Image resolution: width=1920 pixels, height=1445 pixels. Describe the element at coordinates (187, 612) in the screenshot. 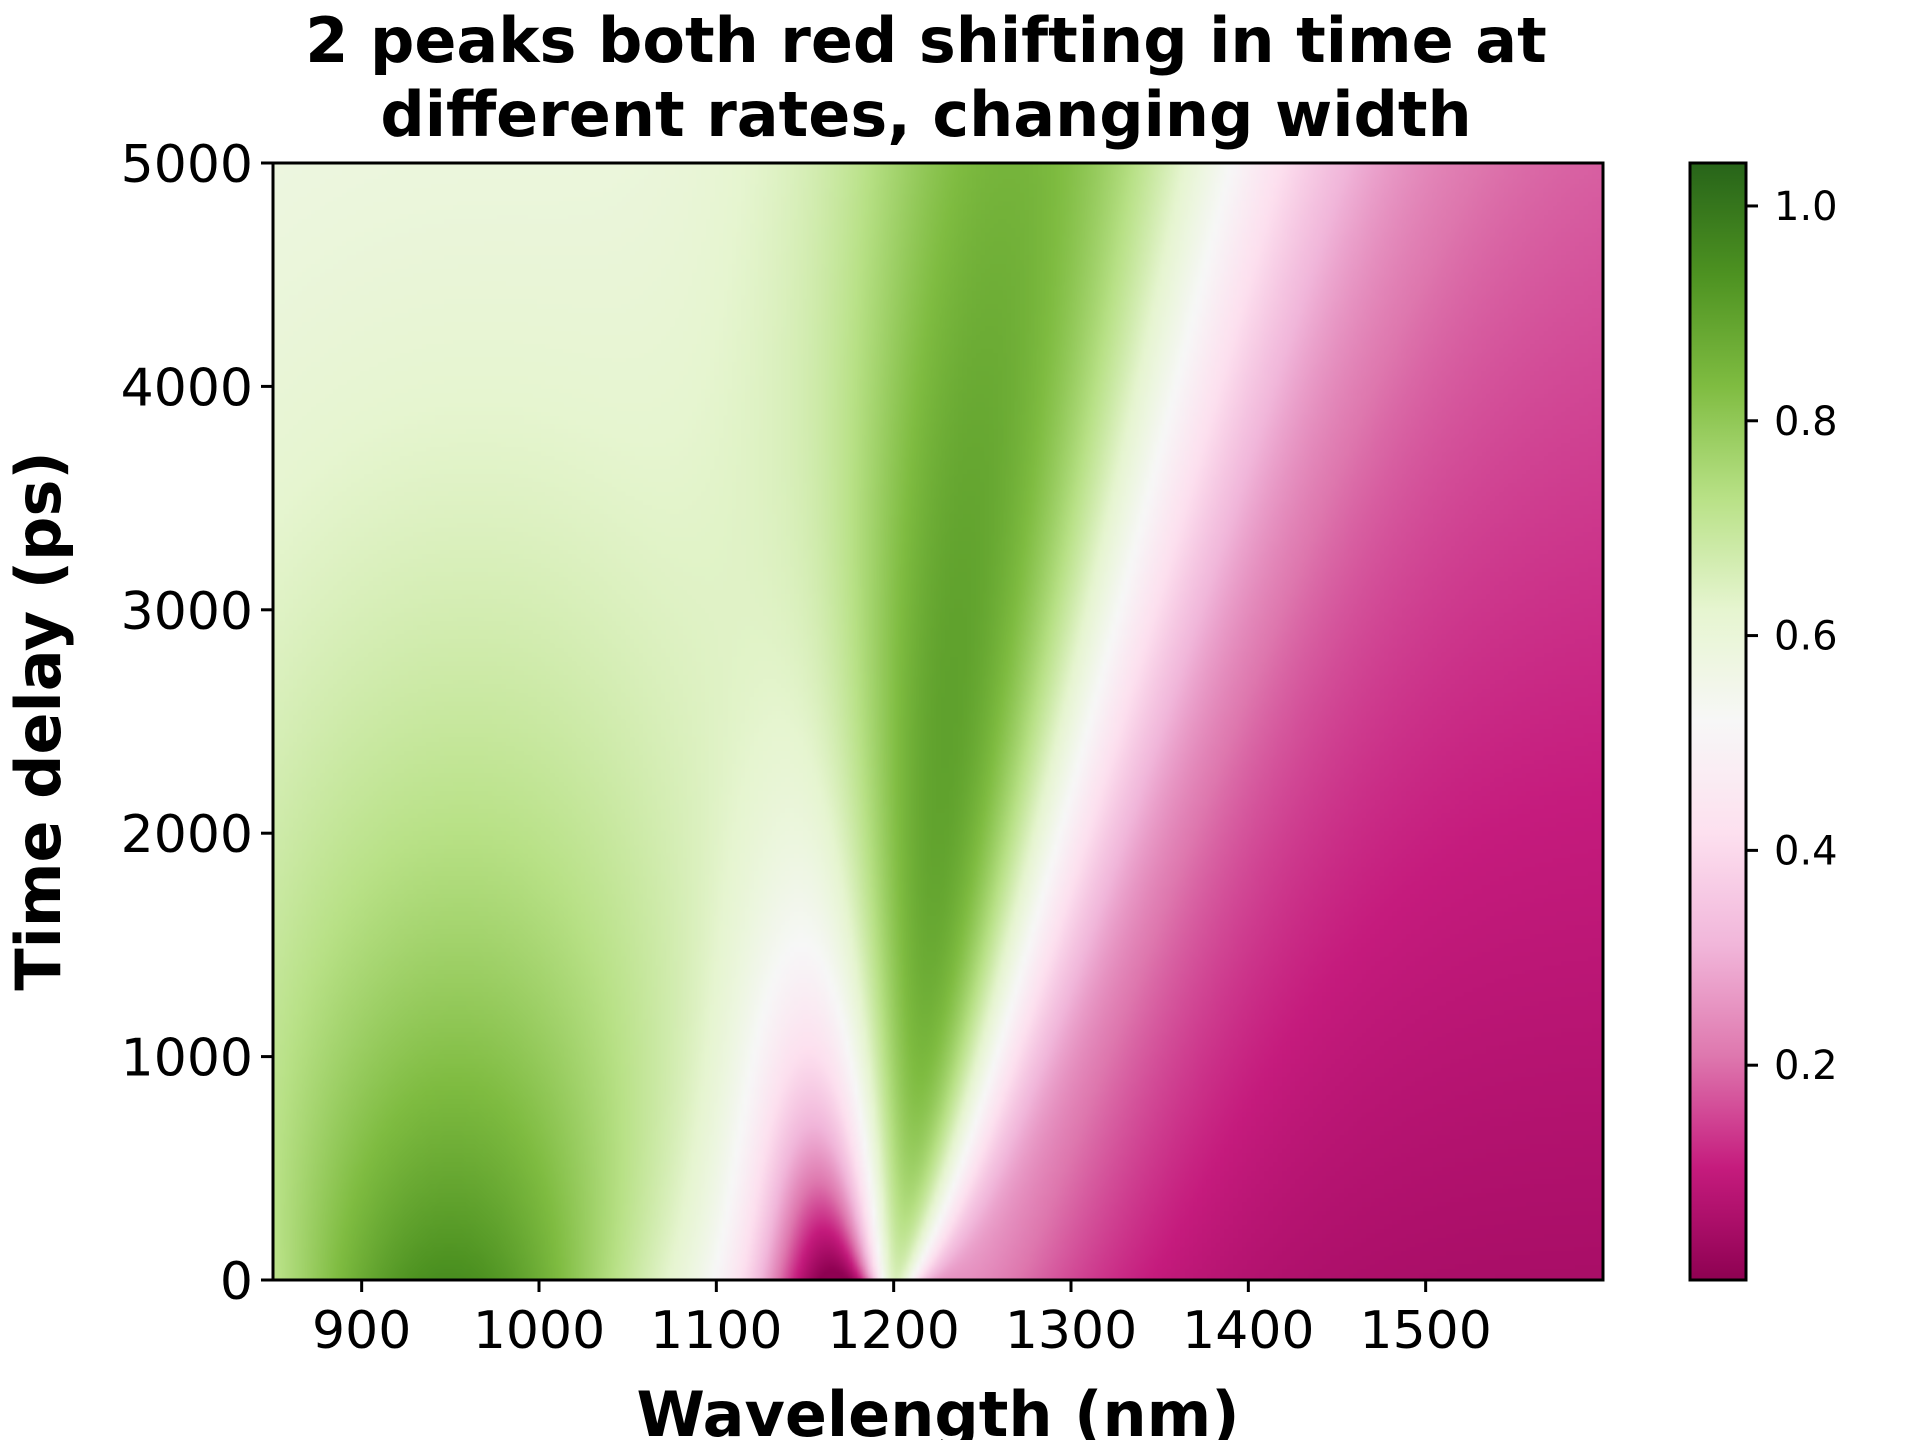

I see `y-tick-label: 3000` at that location.